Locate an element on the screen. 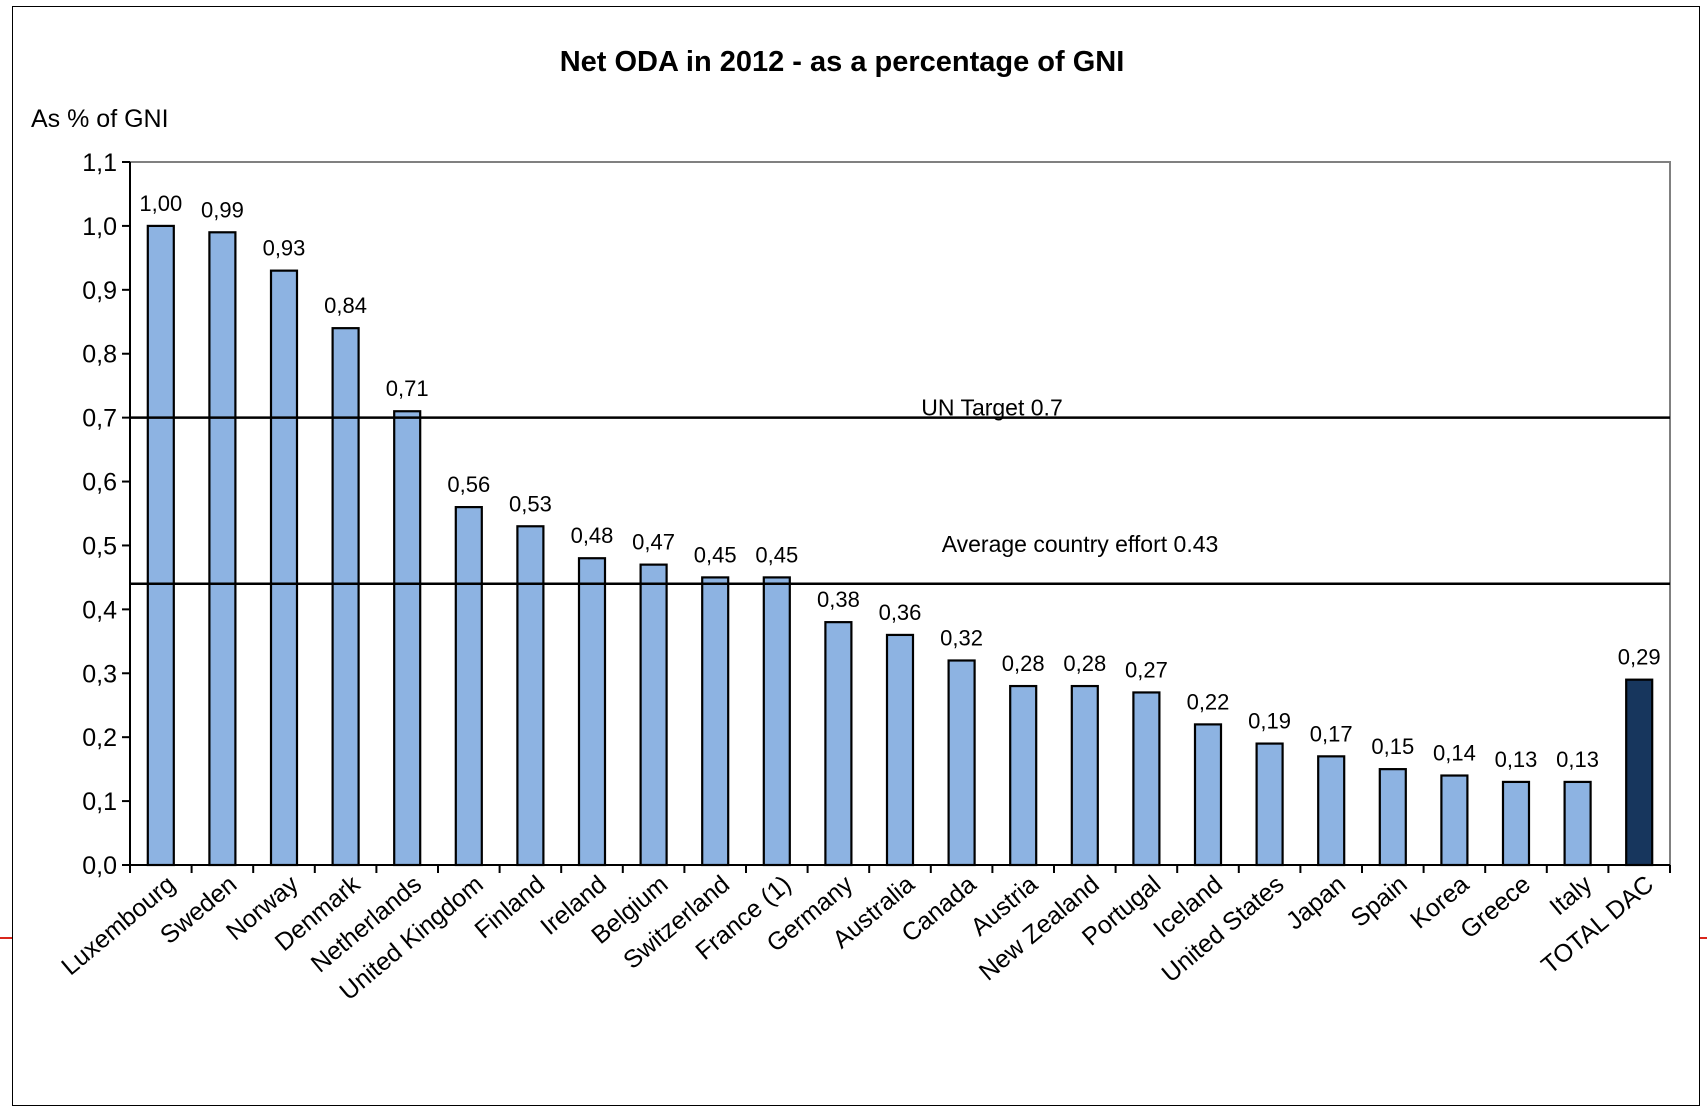 The height and width of the screenshot is (1106, 1707). bar-value-label: 0,15 is located at coordinates (1392, 746).